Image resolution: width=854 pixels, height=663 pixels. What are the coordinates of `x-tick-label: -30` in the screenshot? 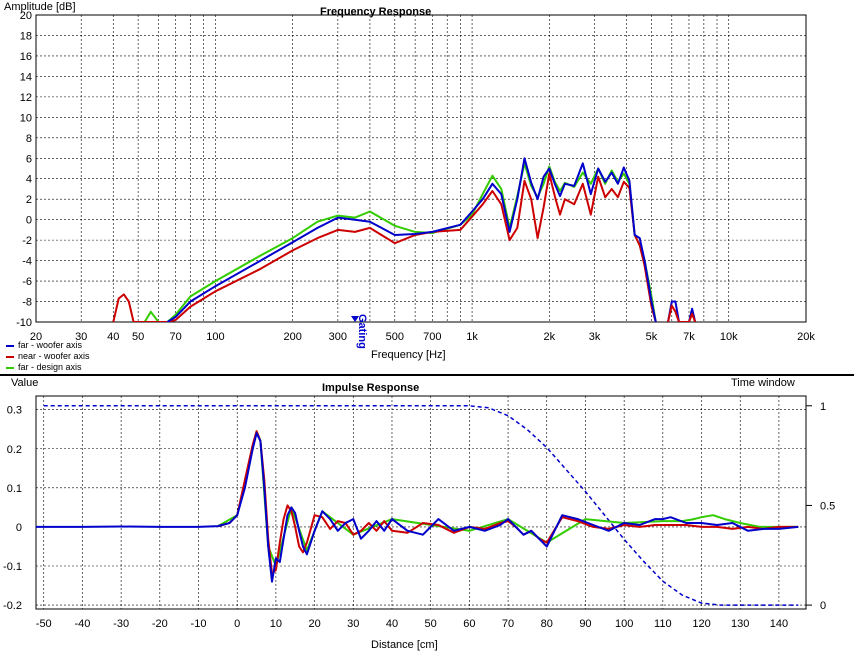 It's located at (121, 624).